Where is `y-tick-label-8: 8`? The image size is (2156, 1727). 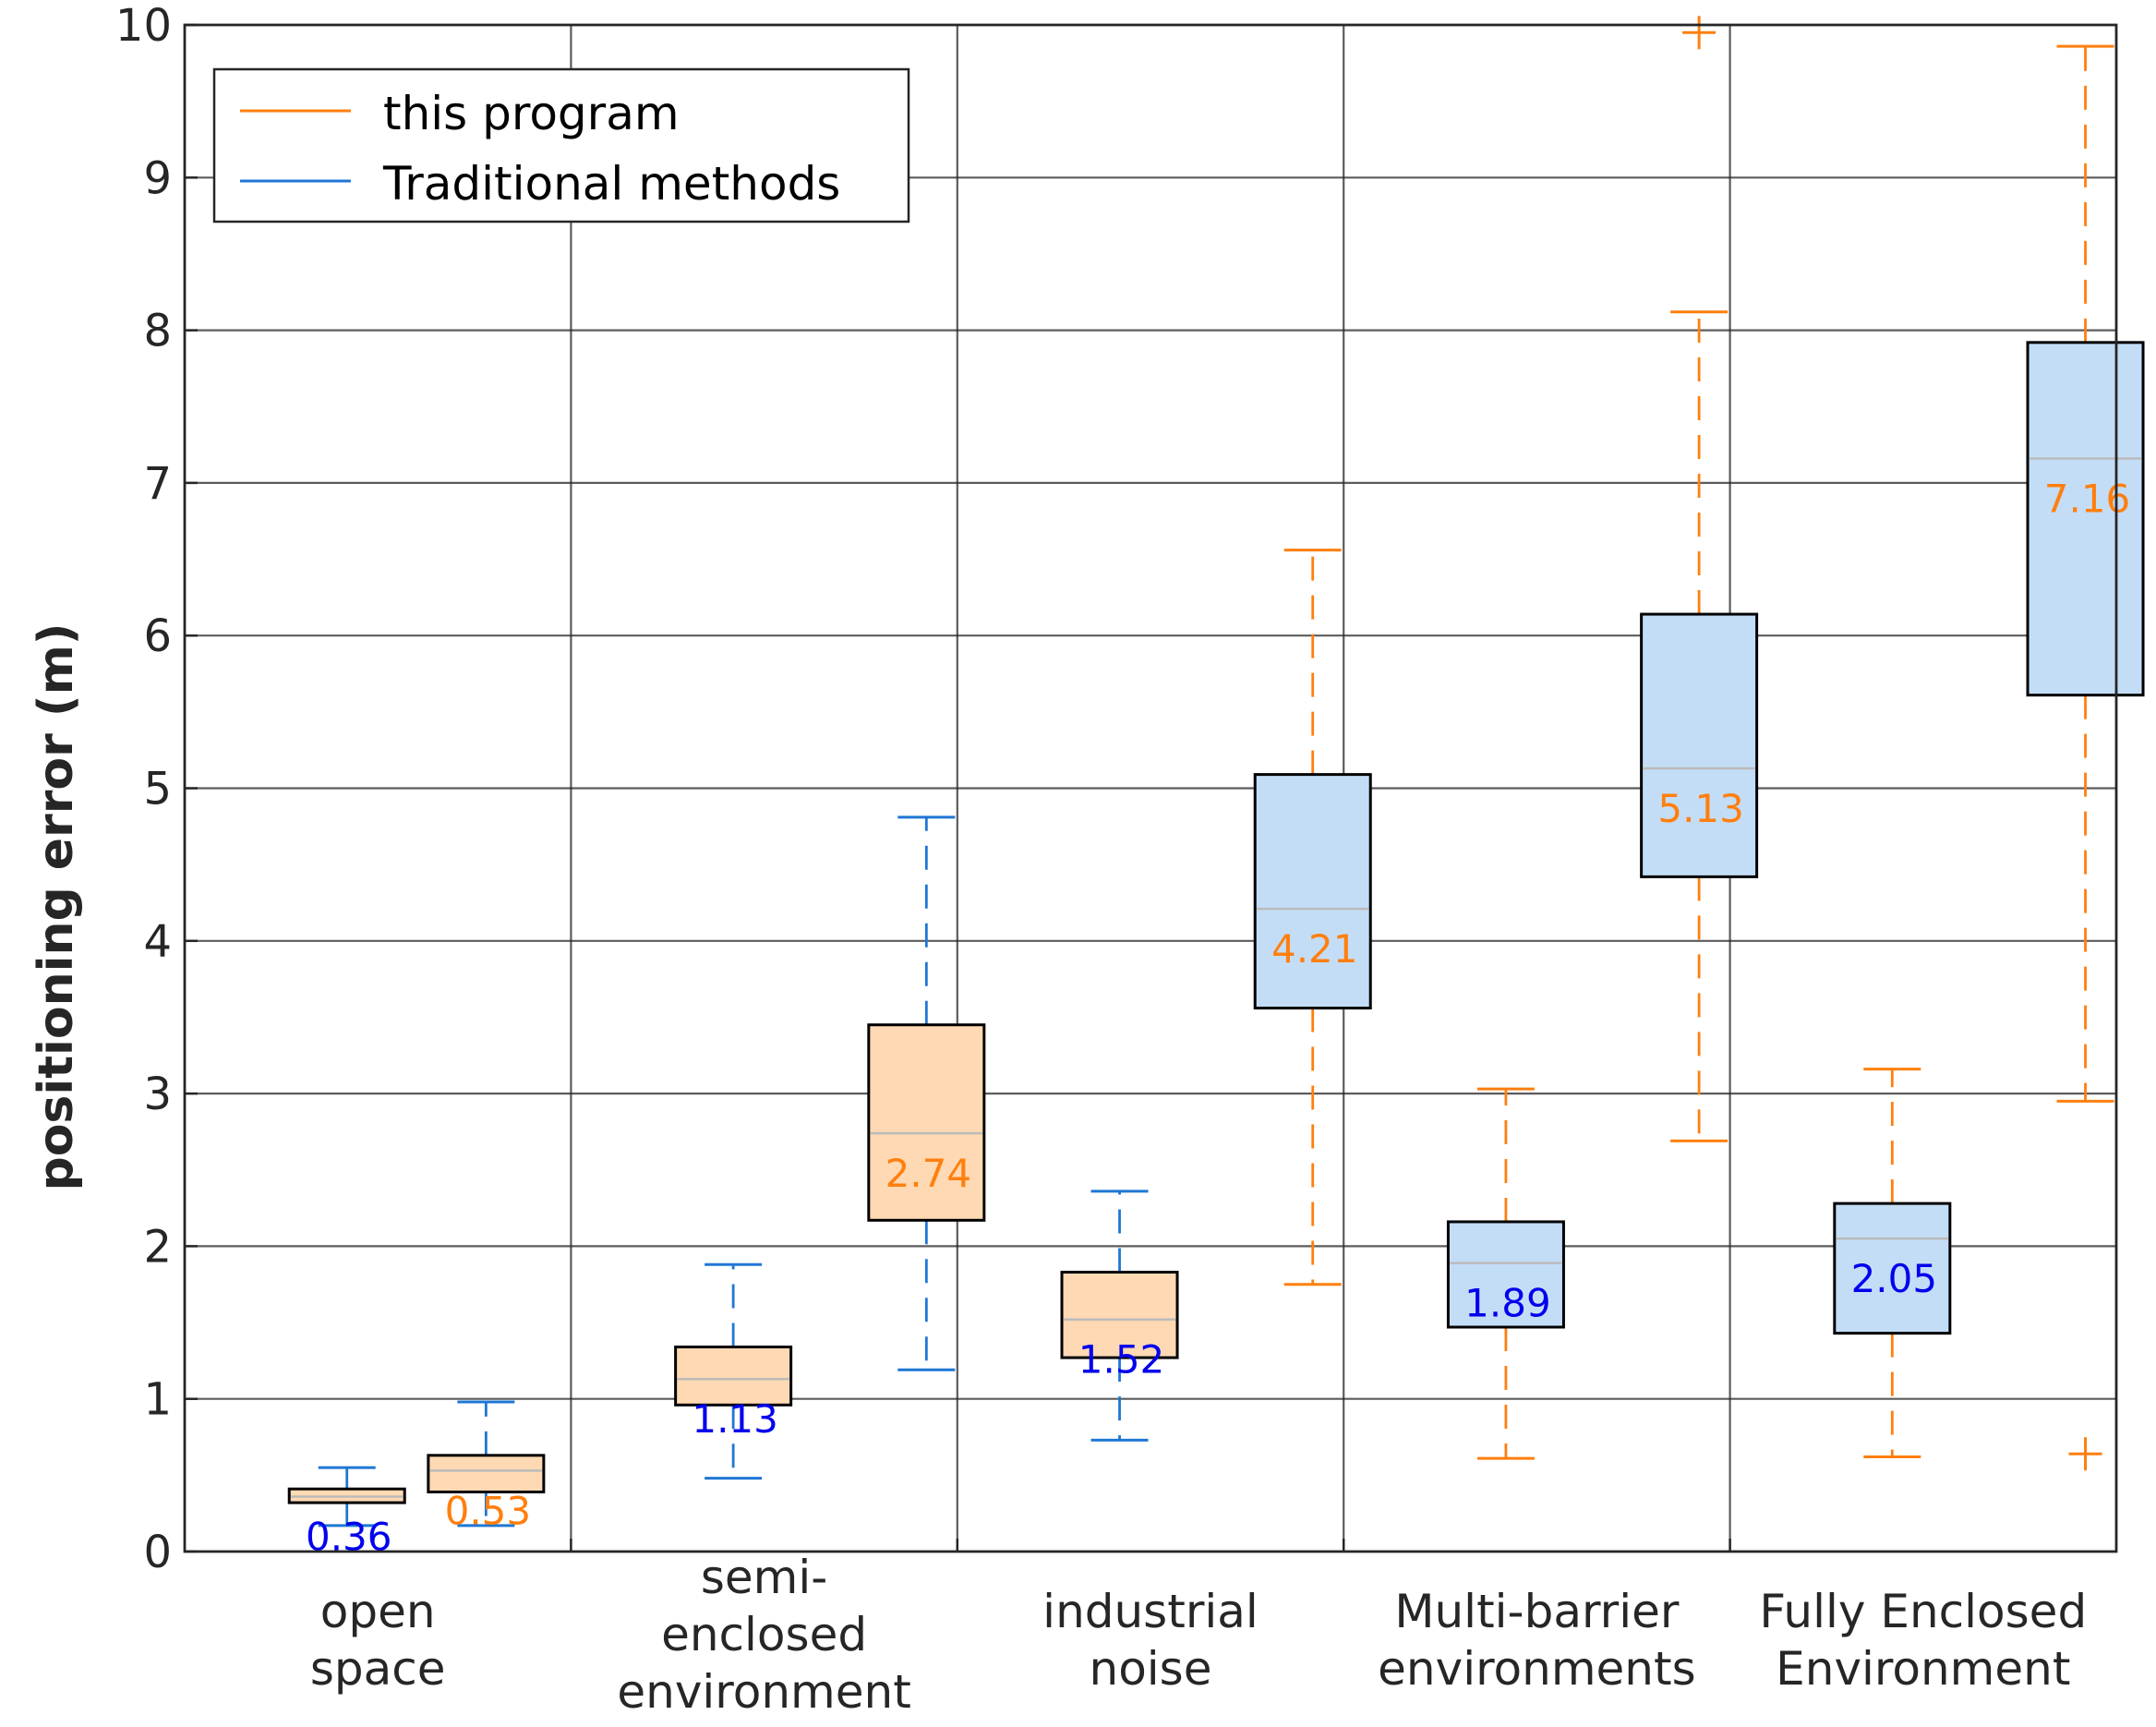
y-tick-label-8: 8 is located at coordinates (157, 332).